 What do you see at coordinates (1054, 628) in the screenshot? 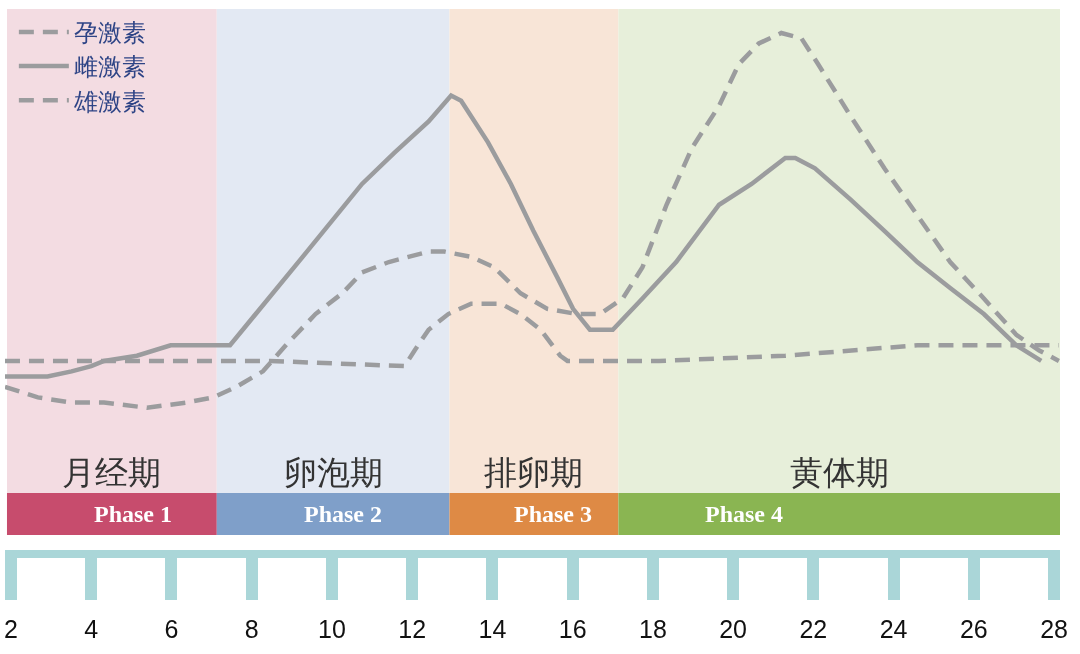
I see `x-tick-label: 28` at bounding box center [1054, 628].